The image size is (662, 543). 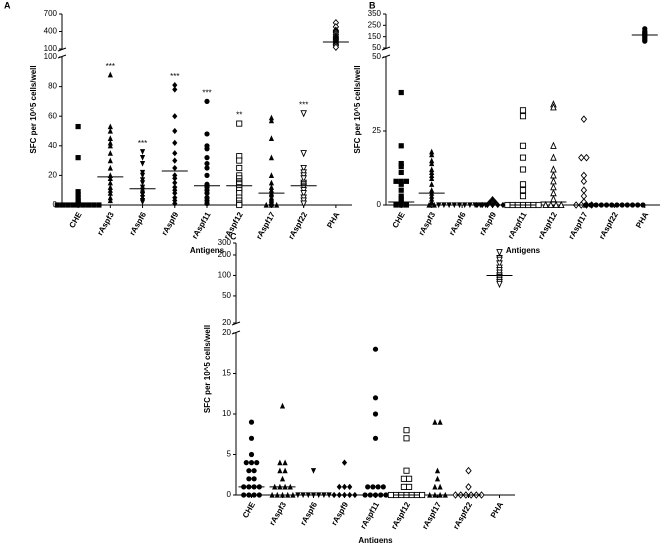 What do you see at coordinates (379, 204) in the screenshot?
I see `y-tick-label: 0` at bounding box center [379, 204].